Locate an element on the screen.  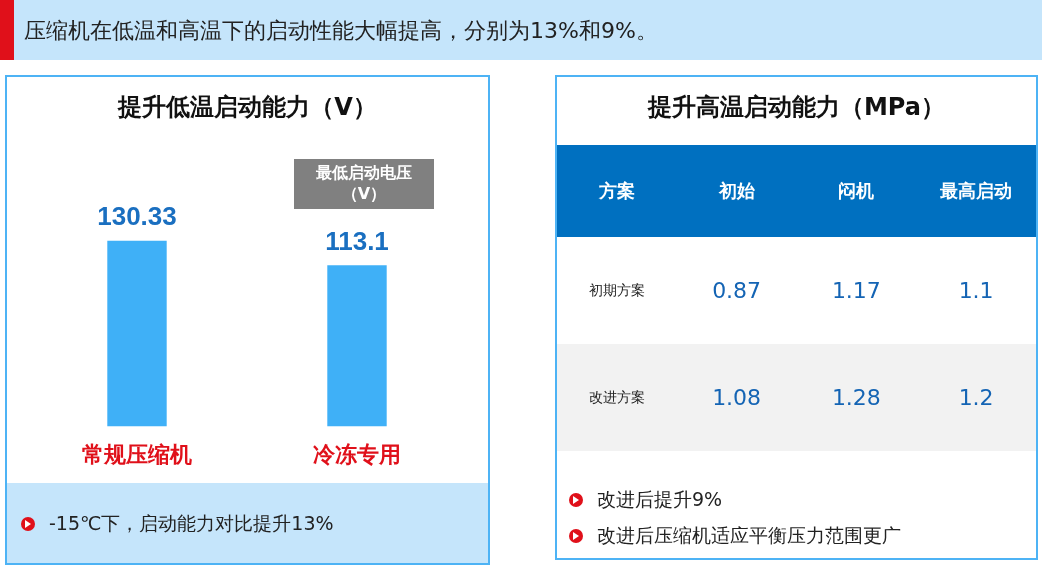
text: 改进后提升9% is located at coordinates (660, 499).